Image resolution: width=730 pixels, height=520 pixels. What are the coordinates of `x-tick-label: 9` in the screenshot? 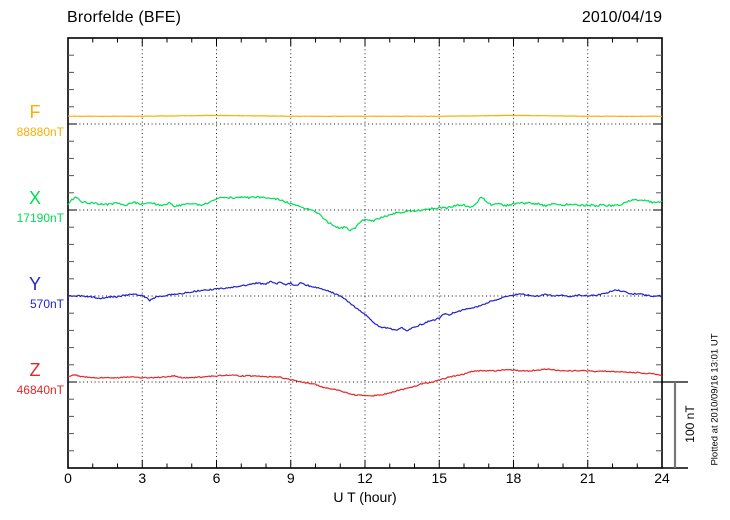 It's located at (290, 478).